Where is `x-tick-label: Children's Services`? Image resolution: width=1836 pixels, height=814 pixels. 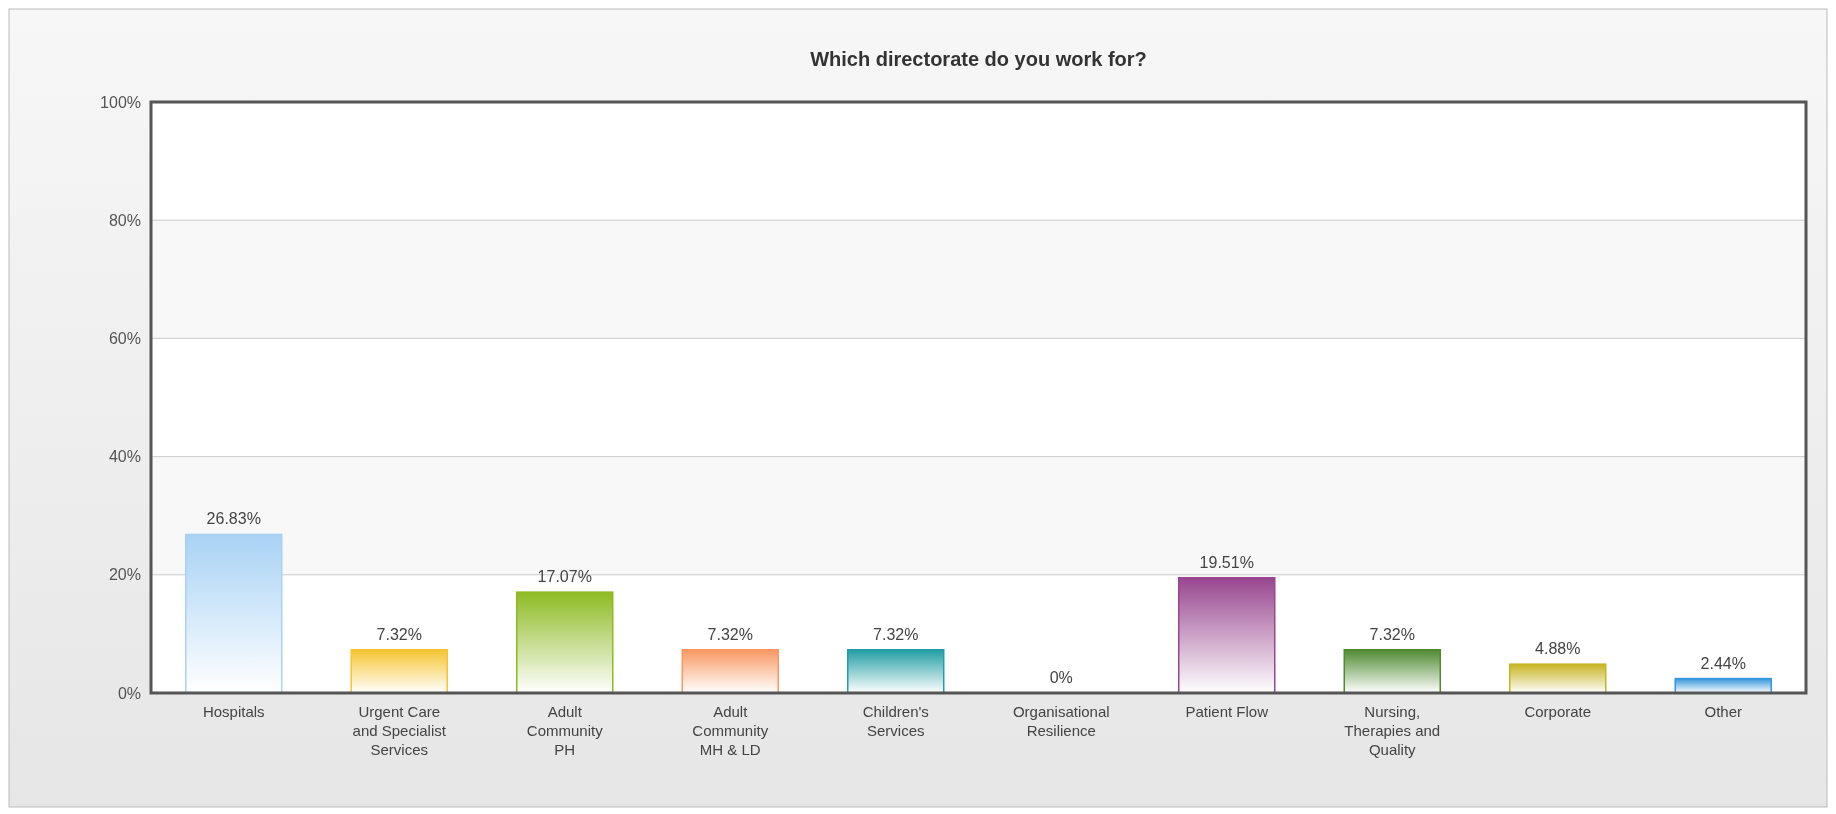 x-tick-label: Children's Services is located at coordinates (895, 721).